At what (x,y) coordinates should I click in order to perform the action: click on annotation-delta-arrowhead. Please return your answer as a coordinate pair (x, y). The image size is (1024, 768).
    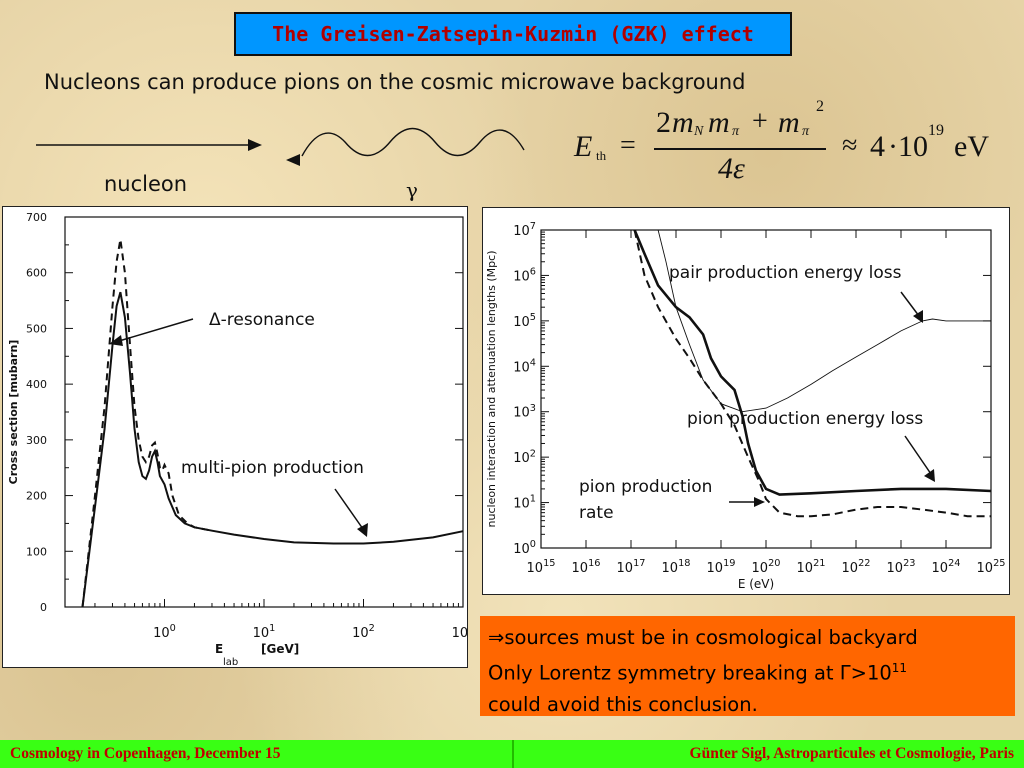
    Looking at the image, I should click on (116, 340).